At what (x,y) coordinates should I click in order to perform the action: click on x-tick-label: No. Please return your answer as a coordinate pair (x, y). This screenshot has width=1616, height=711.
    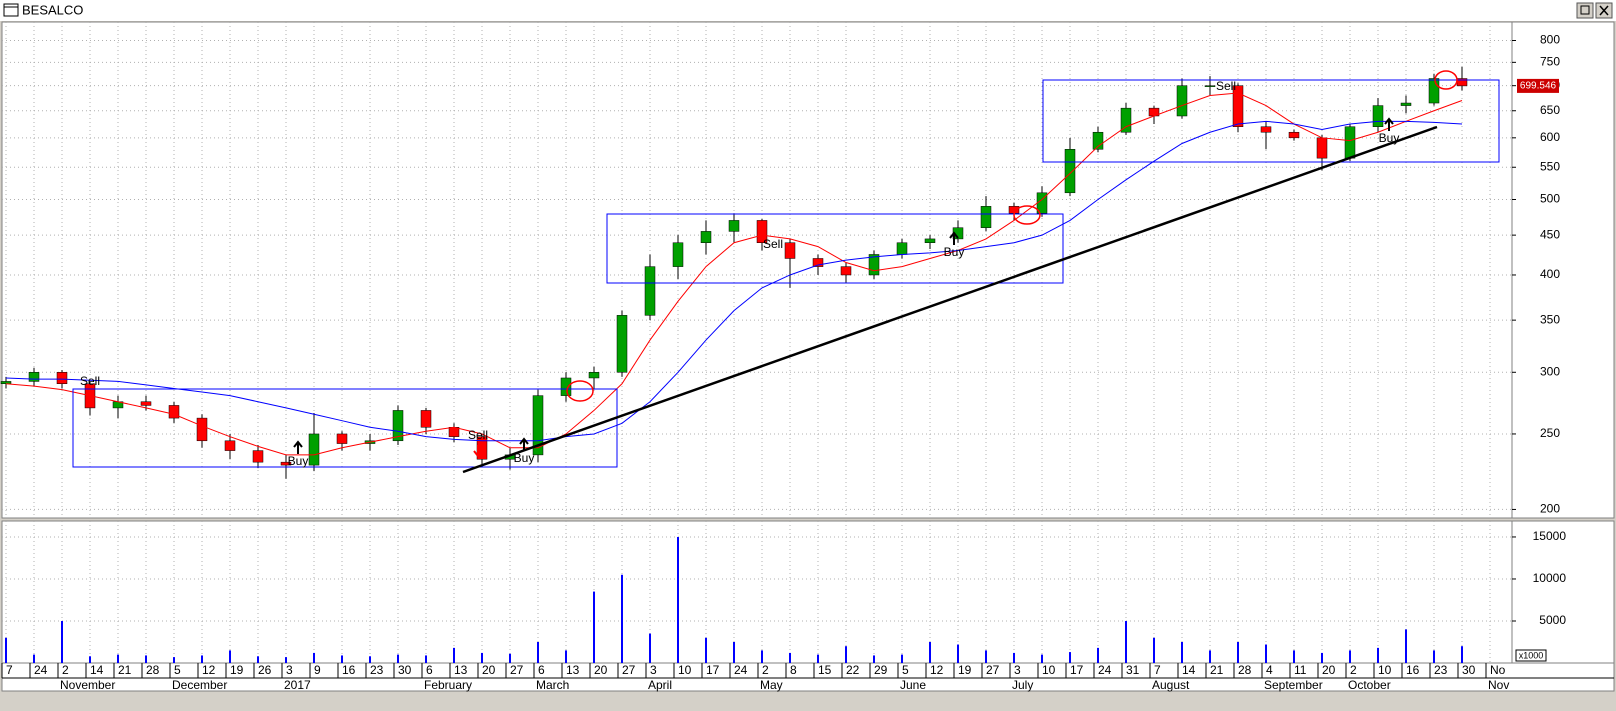
    Looking at the image, I should click on (1498, 670).